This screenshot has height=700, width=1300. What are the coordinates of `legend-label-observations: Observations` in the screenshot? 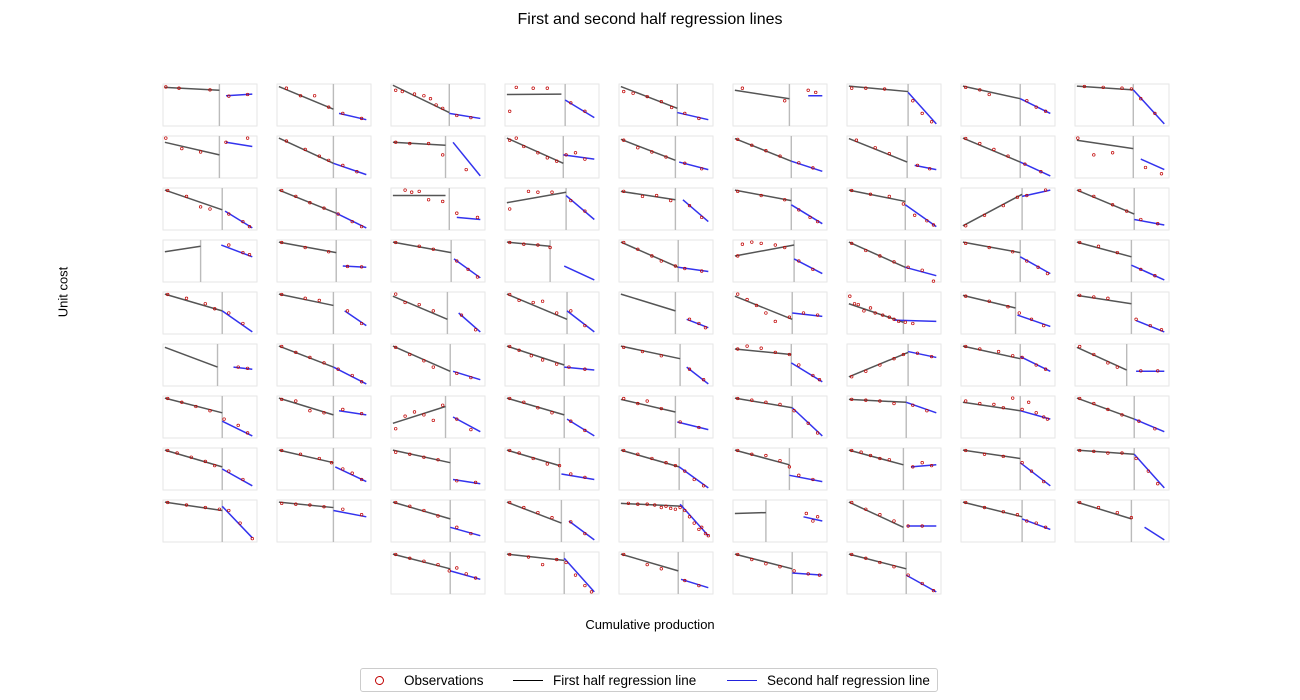 It's located at (444, 680).